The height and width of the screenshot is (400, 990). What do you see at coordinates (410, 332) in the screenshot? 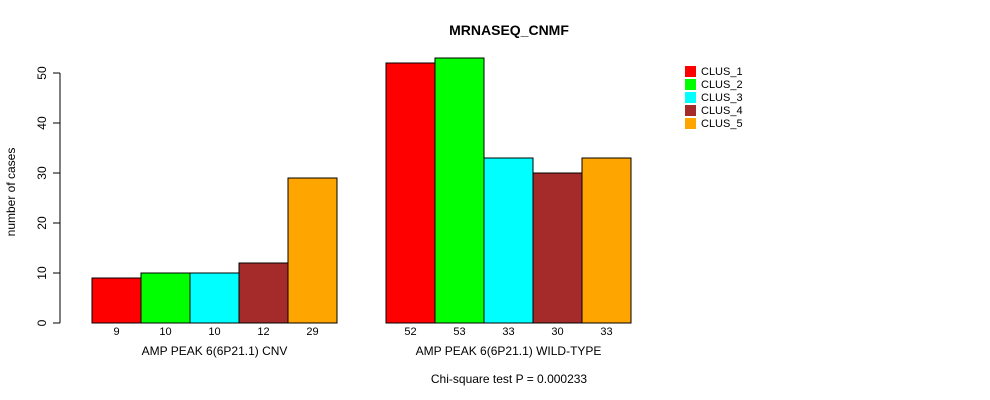
I see `bar-value-label: 52` at bounding box center [410, 332].